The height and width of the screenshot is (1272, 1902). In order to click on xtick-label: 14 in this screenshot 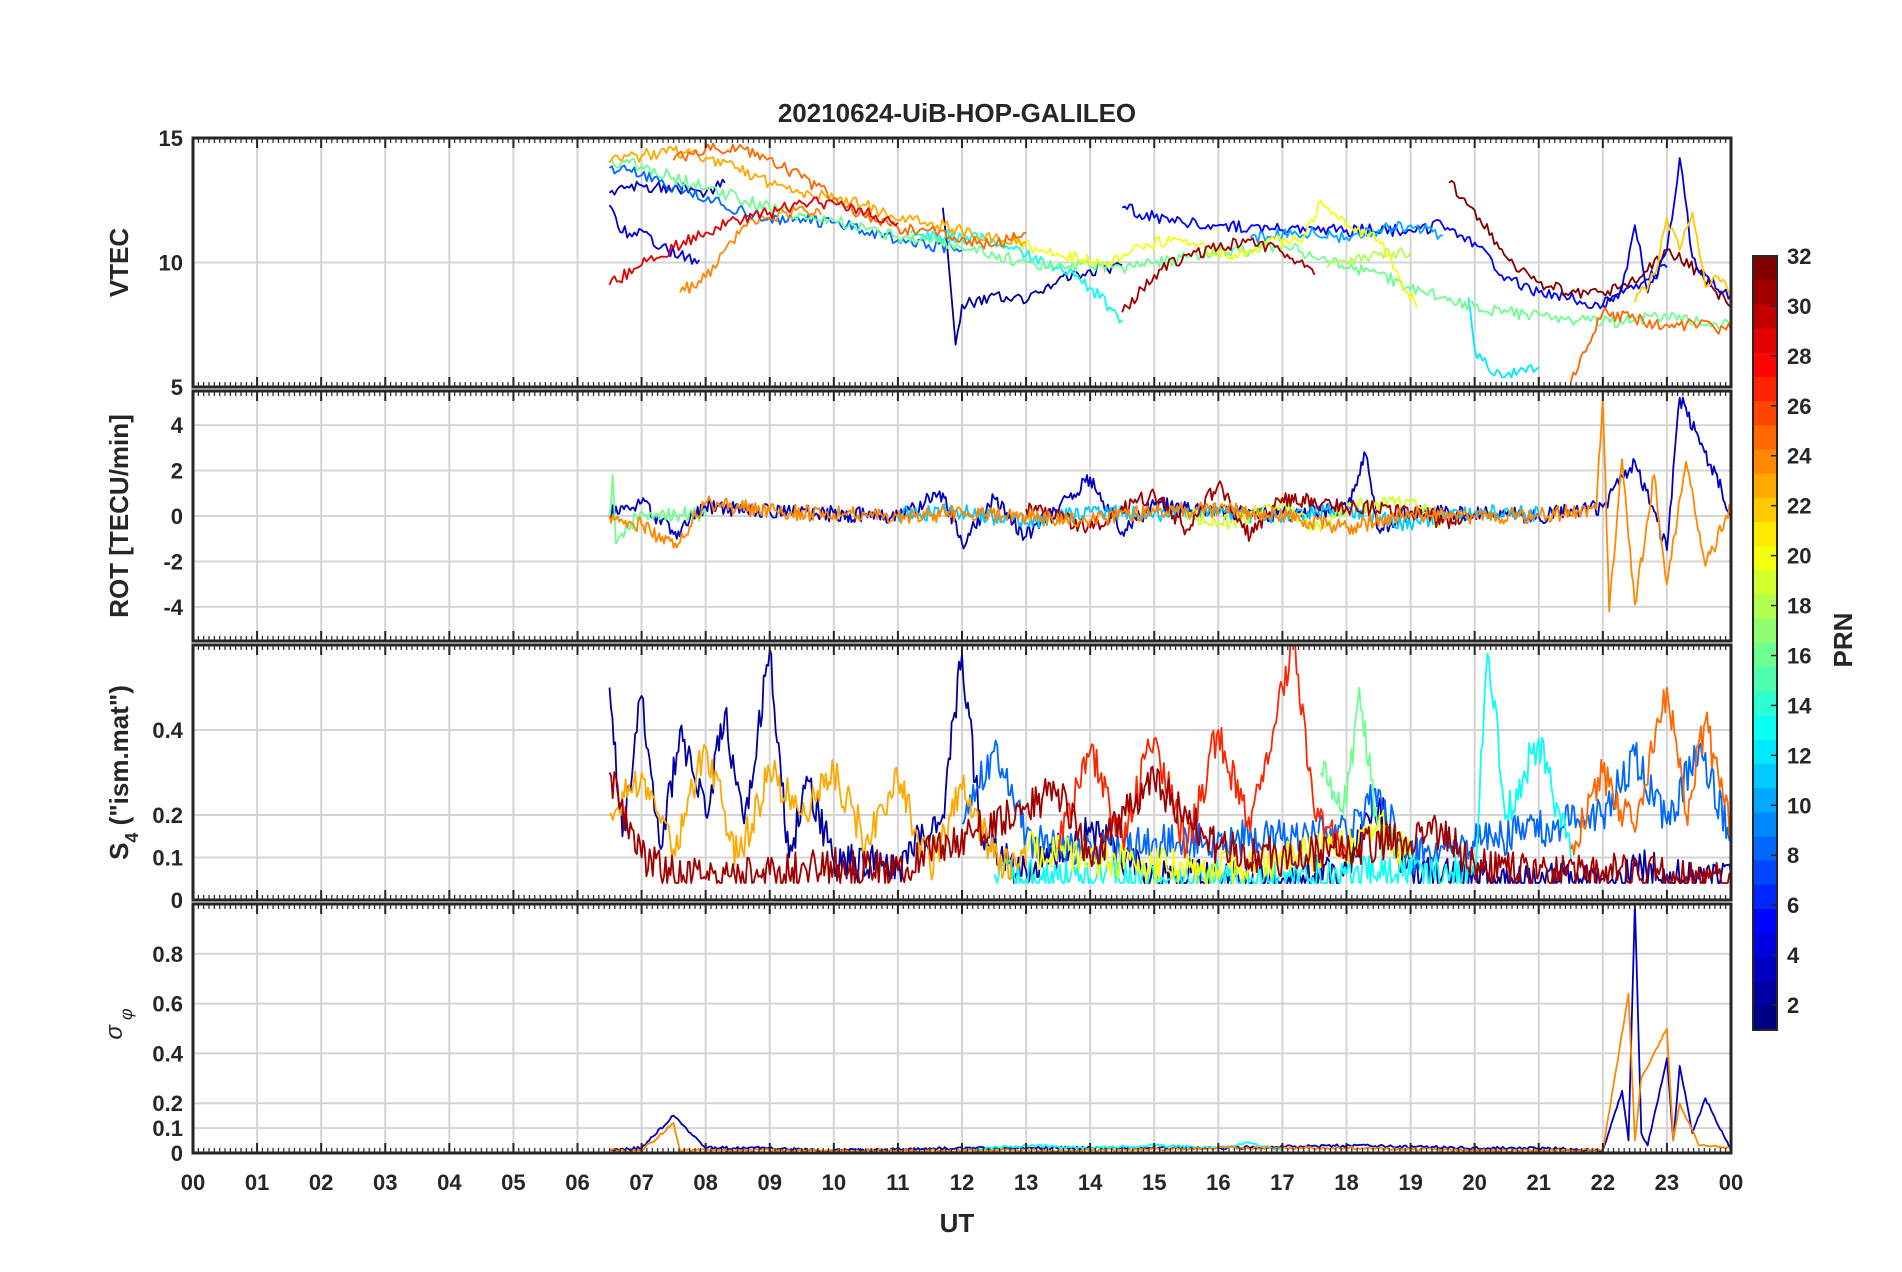, I will do `click(1090, 1182)`.